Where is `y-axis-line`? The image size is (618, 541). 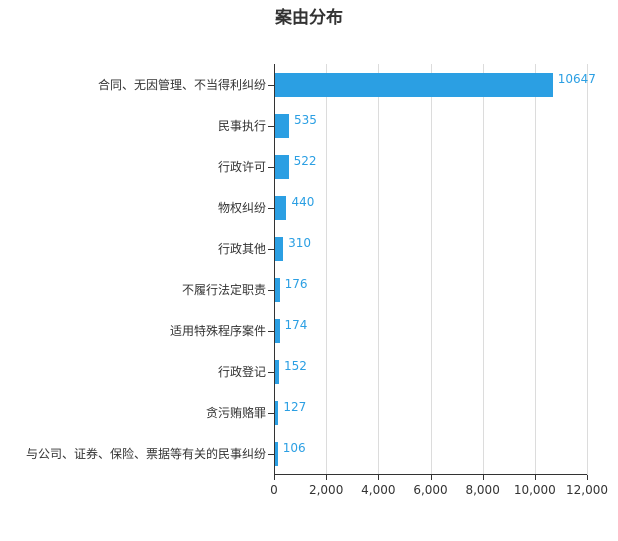
y-axis-line is located at coordinates (274, 269).